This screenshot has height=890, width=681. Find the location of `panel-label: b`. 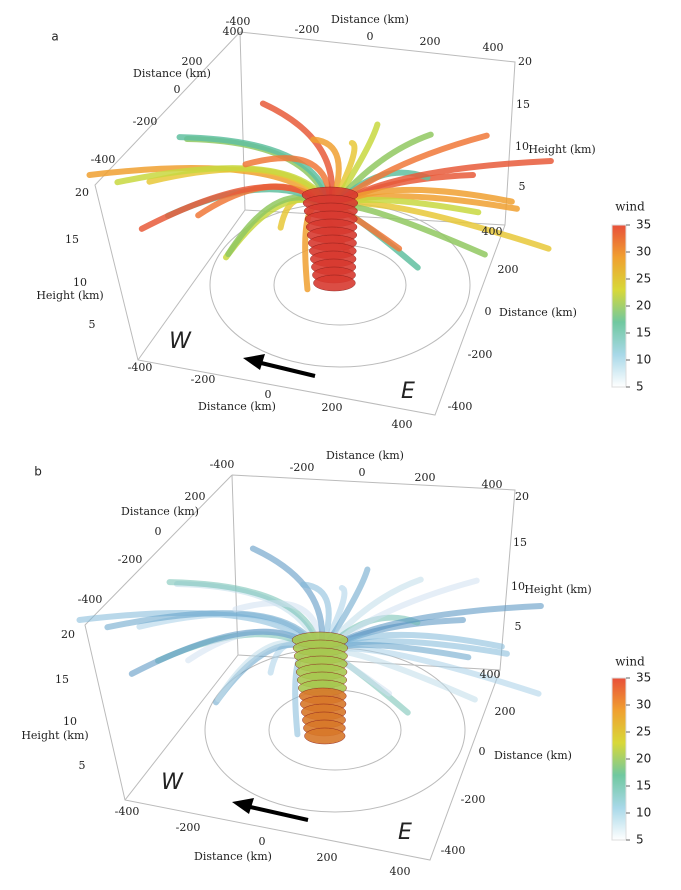

panel-label: b is located at coordinates (38, 472).